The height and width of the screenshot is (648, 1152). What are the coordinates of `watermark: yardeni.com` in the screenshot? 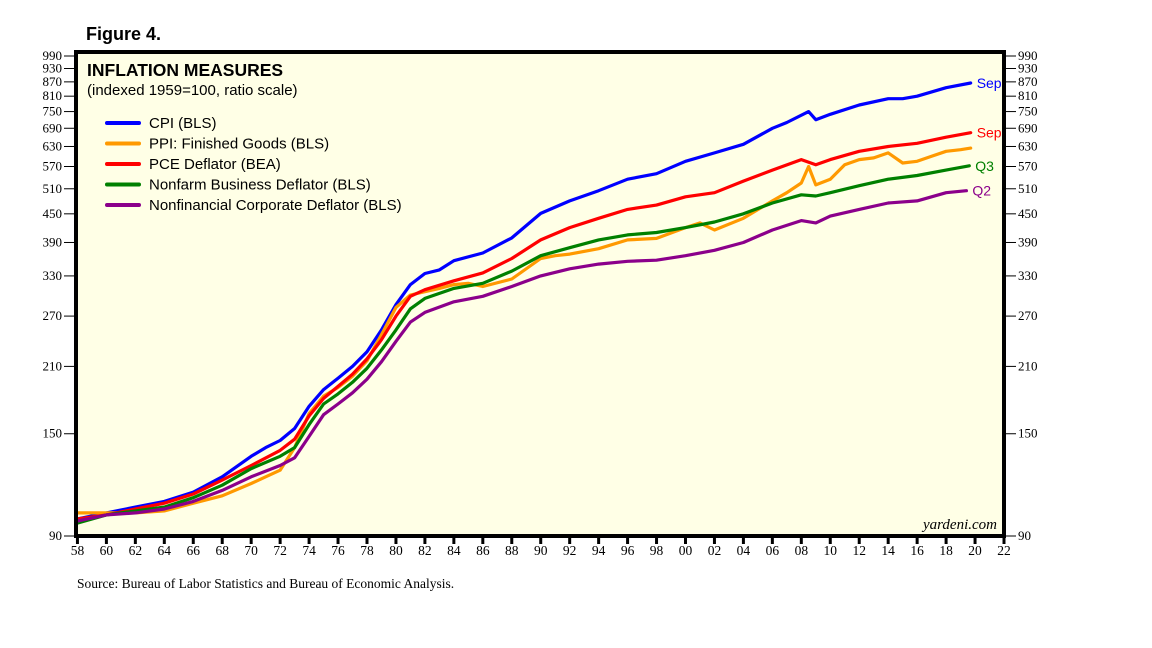 It's located at (959, 525).